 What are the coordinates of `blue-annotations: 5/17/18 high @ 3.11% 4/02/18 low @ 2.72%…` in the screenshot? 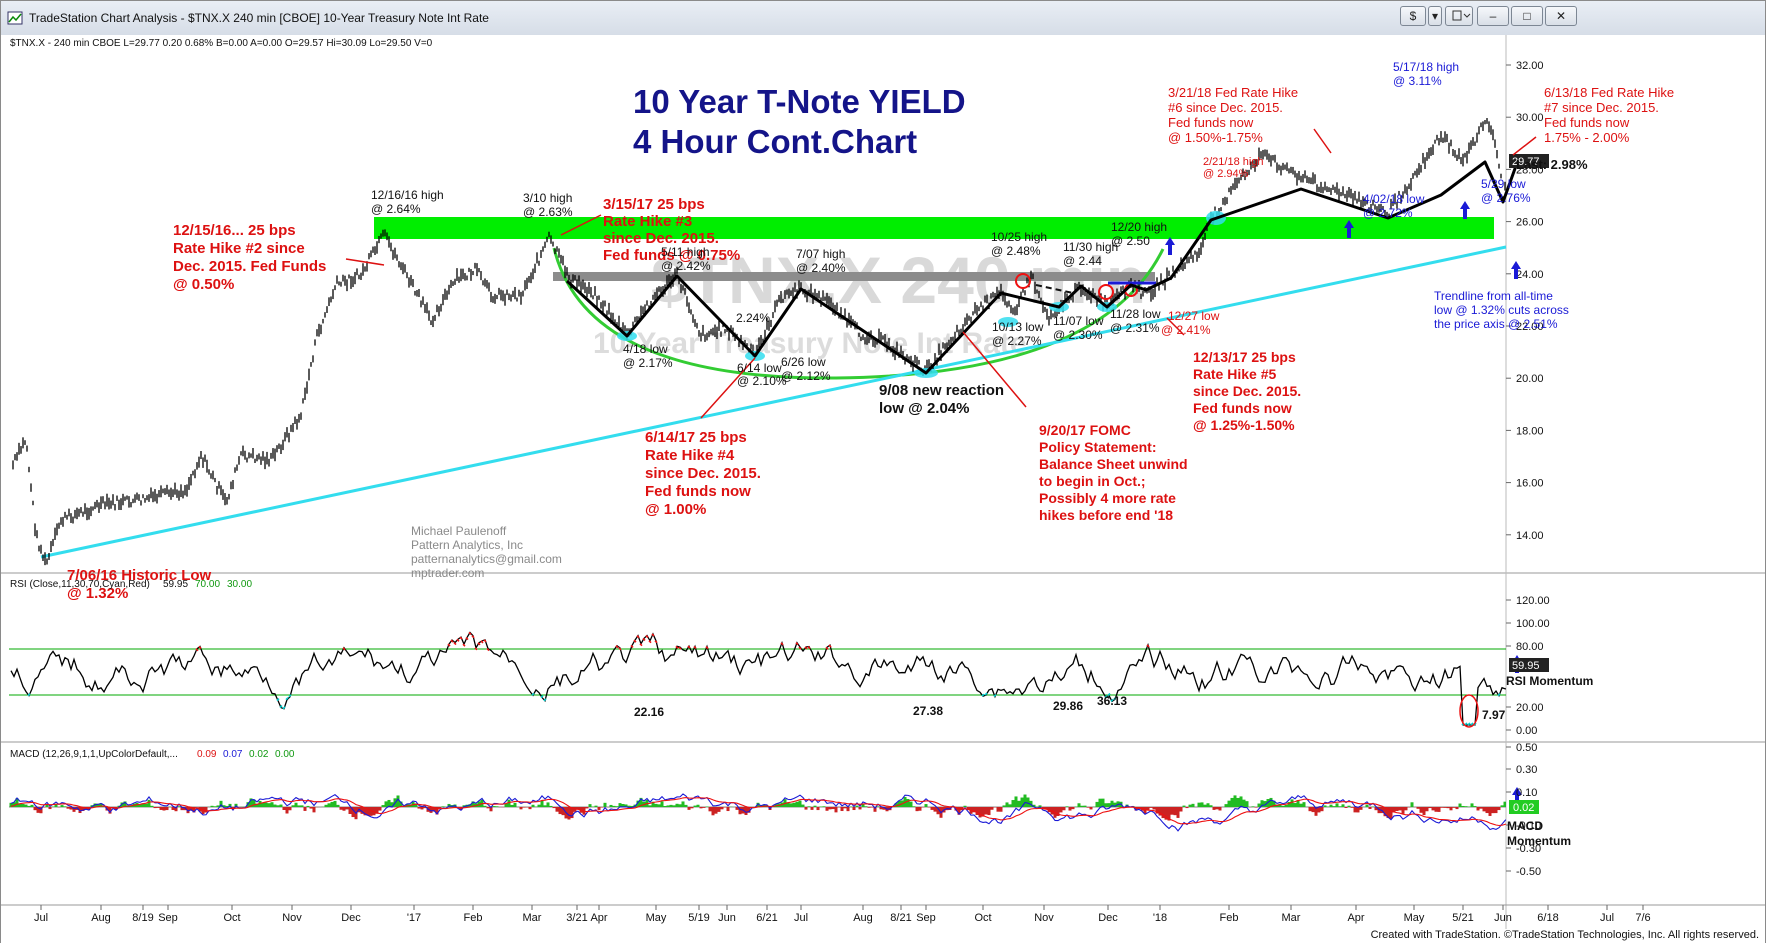 It's located at (1466, 195).